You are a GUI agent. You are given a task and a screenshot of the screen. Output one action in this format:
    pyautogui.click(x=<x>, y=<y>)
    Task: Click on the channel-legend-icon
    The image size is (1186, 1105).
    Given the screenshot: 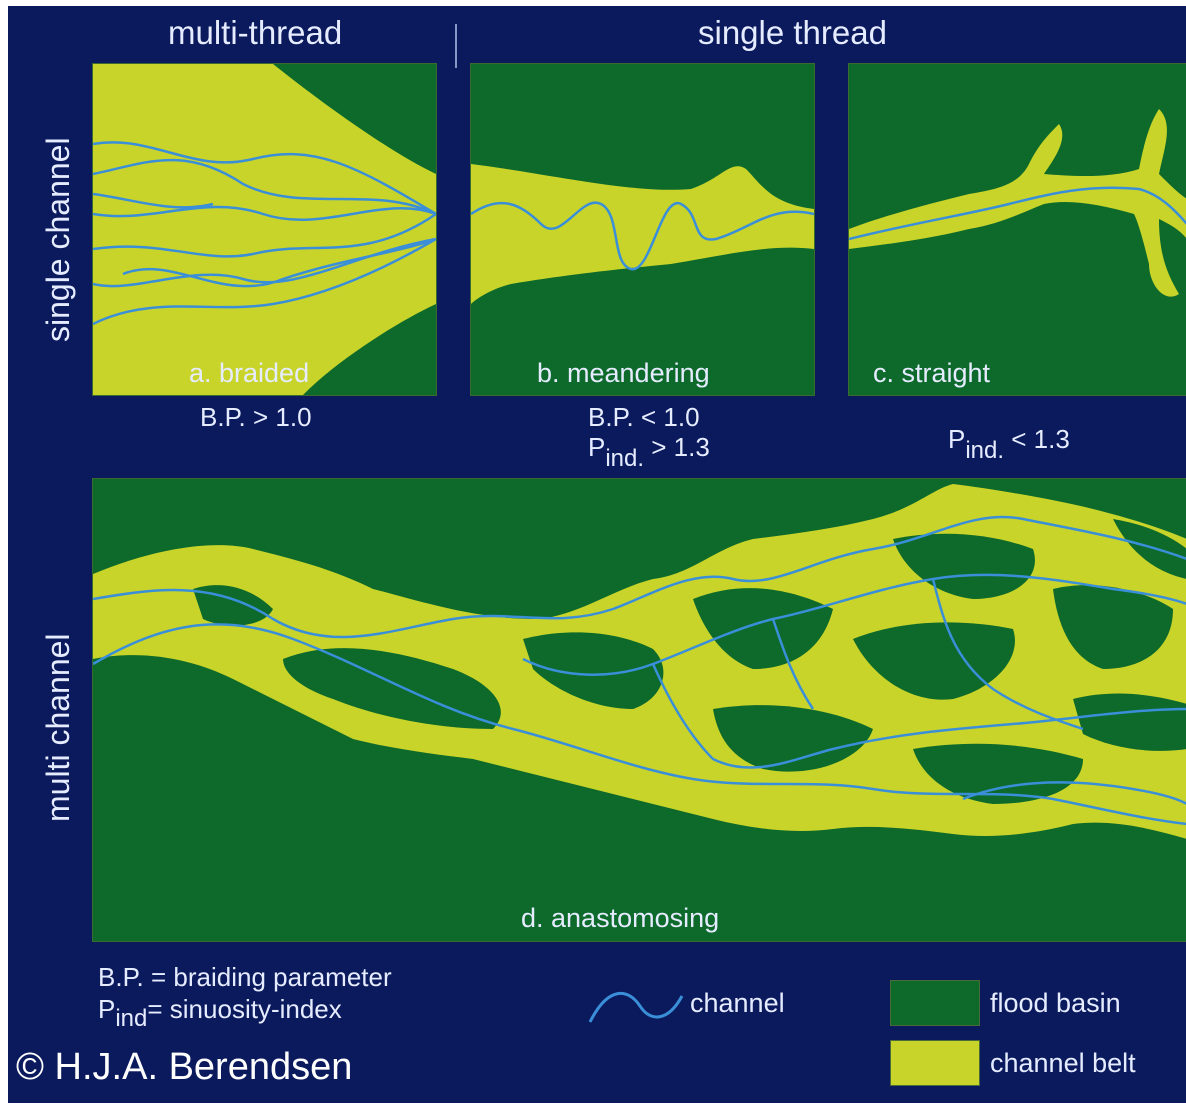 What is the action you would take?
    pyautogui.click(x=636, y=1007)
    